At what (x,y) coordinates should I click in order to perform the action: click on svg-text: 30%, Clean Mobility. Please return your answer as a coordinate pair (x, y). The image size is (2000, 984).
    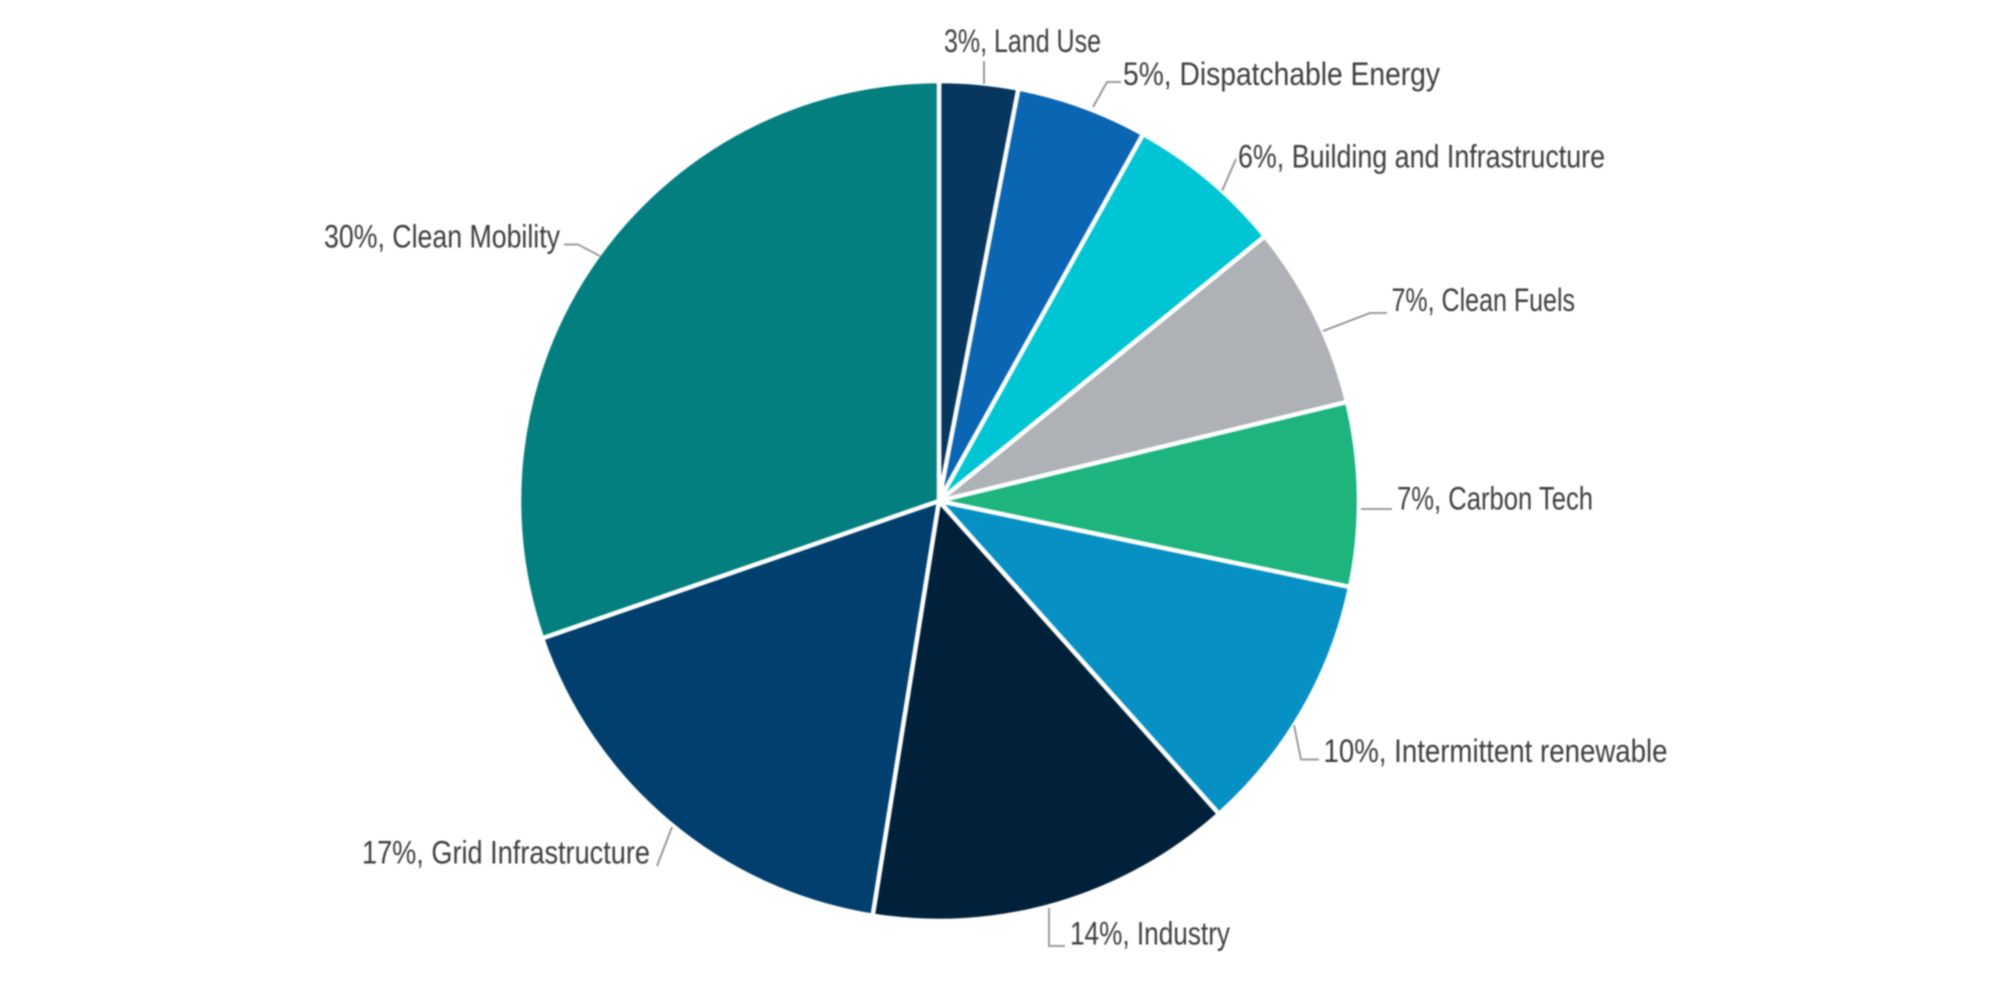
    Looking at the image, I should click on (442, 237).